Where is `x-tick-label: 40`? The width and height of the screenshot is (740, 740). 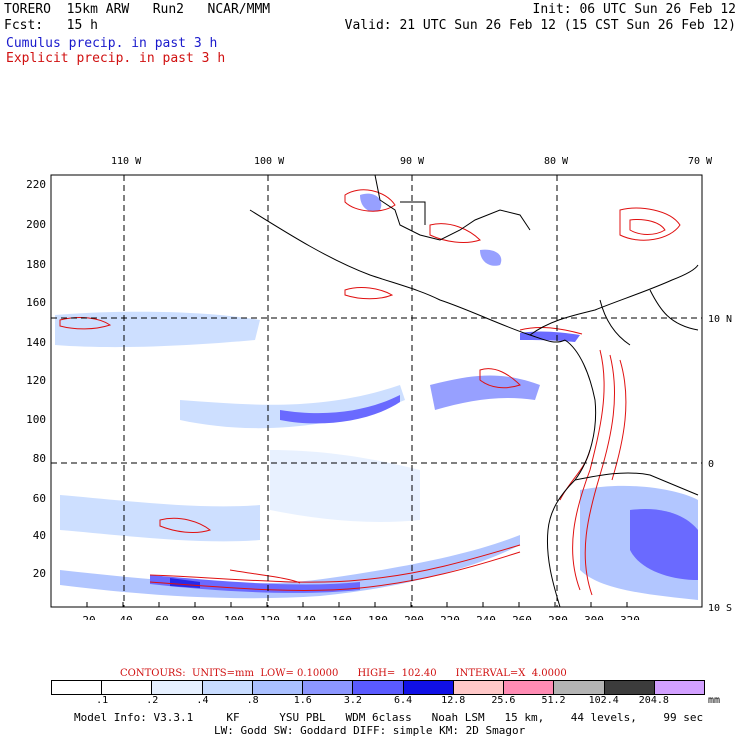 x-tick-label: 40 is located at coordinates (125, 617).